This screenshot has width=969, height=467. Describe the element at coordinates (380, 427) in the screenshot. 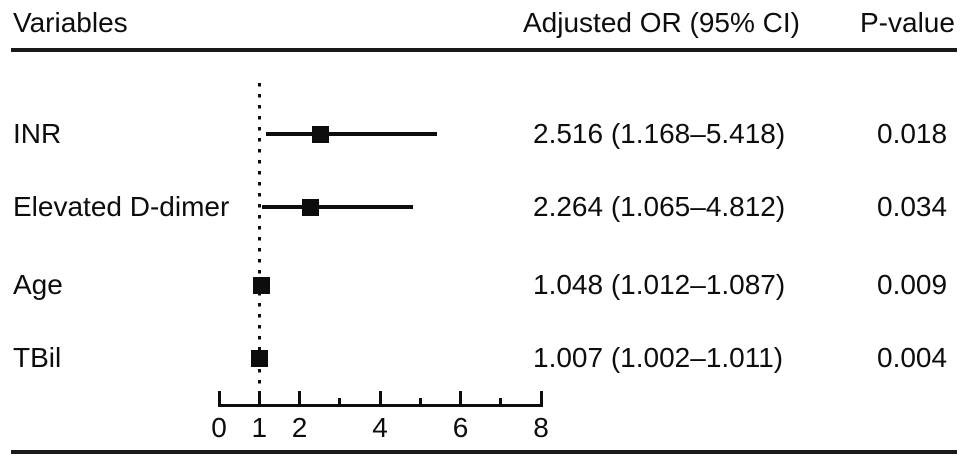

I see `x-axis-tick-label: 4` at that location.